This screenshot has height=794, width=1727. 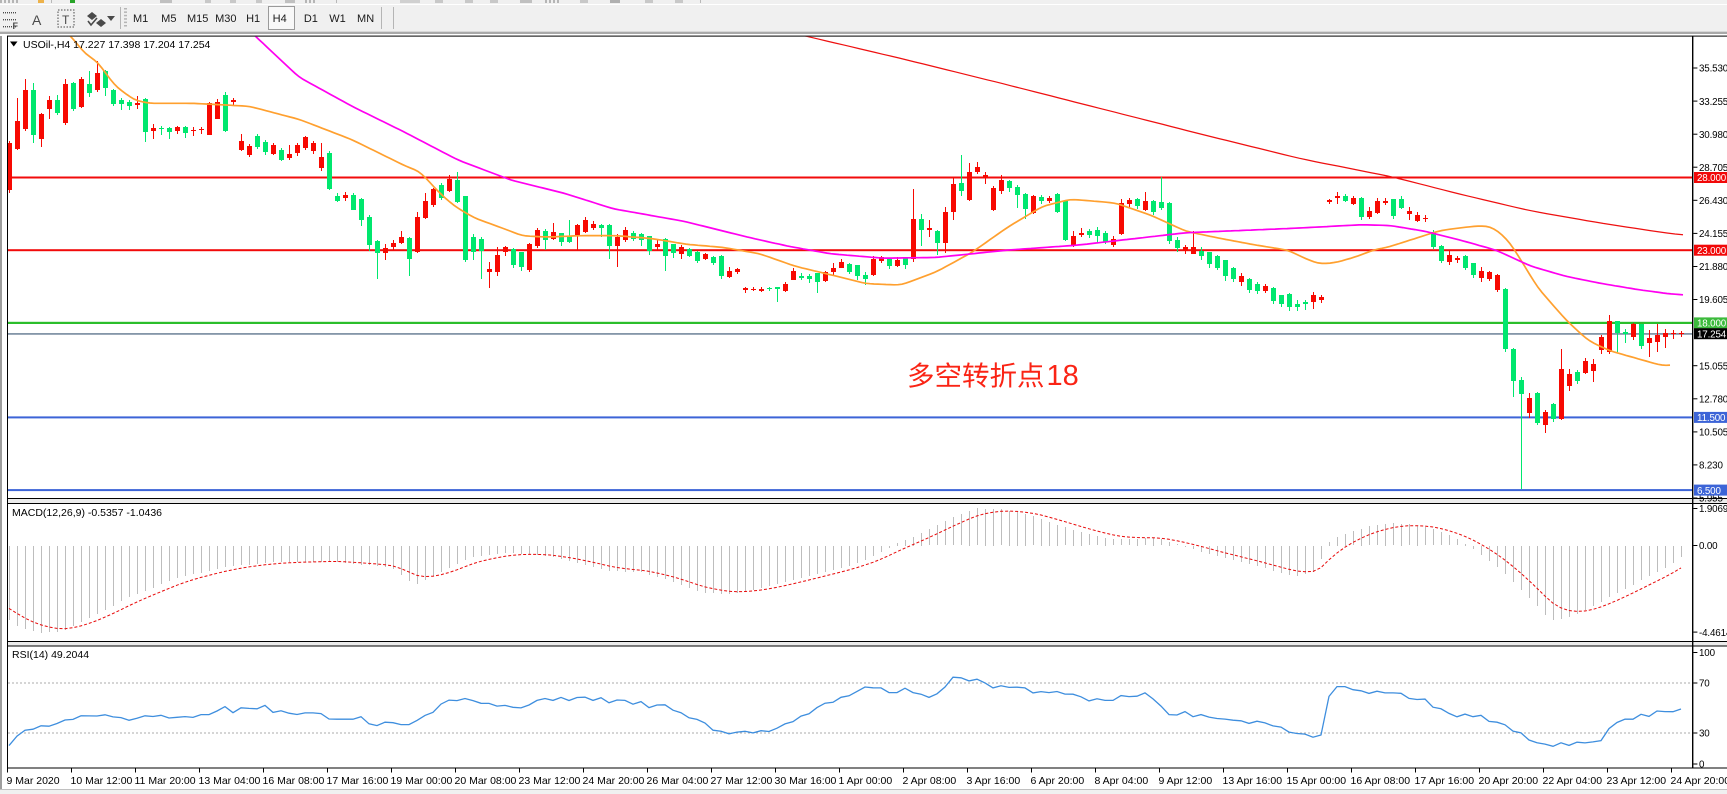 I want to click on svg-text: 18.000, so click(x=1712, y=324).